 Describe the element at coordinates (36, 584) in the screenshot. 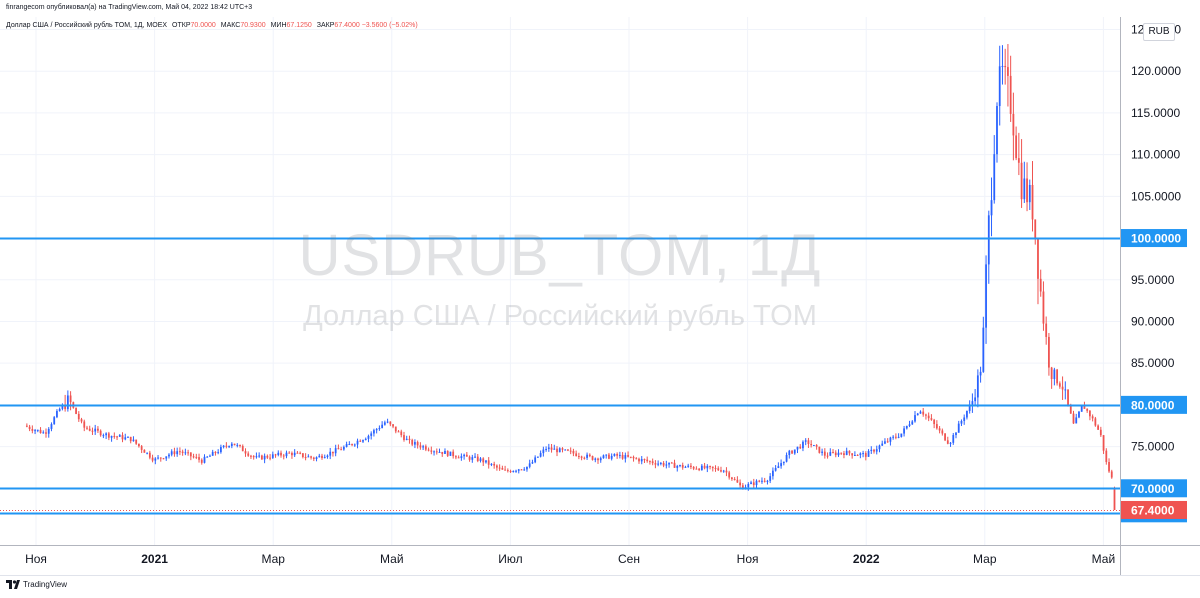

I see `tradingview-footer: TradingView` at that location.